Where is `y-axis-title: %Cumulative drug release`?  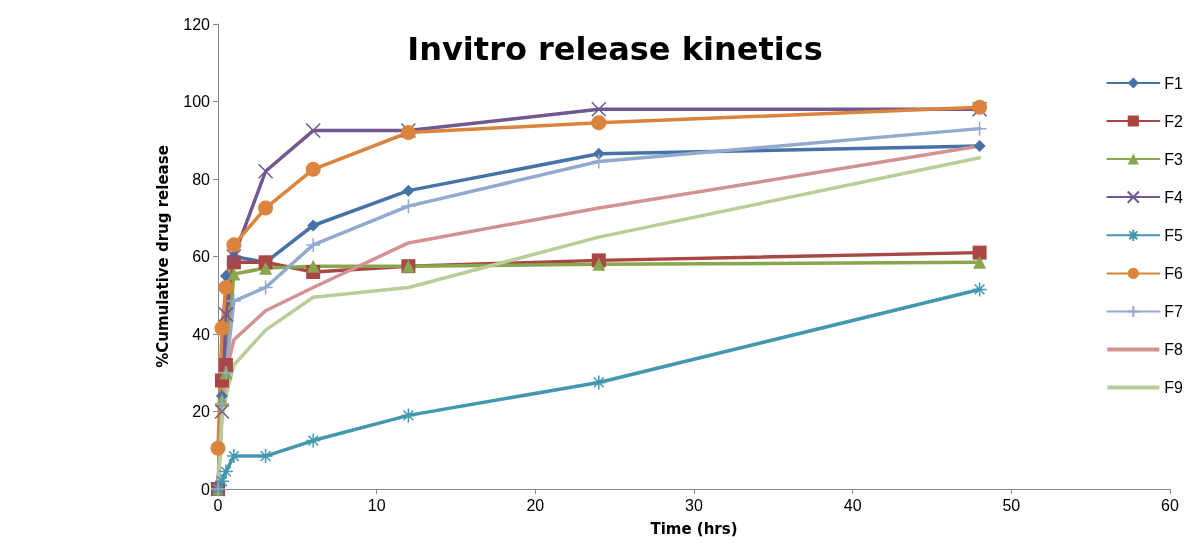
y-axis-title: %Cumulative drug release is located at coordinates (162, 256).